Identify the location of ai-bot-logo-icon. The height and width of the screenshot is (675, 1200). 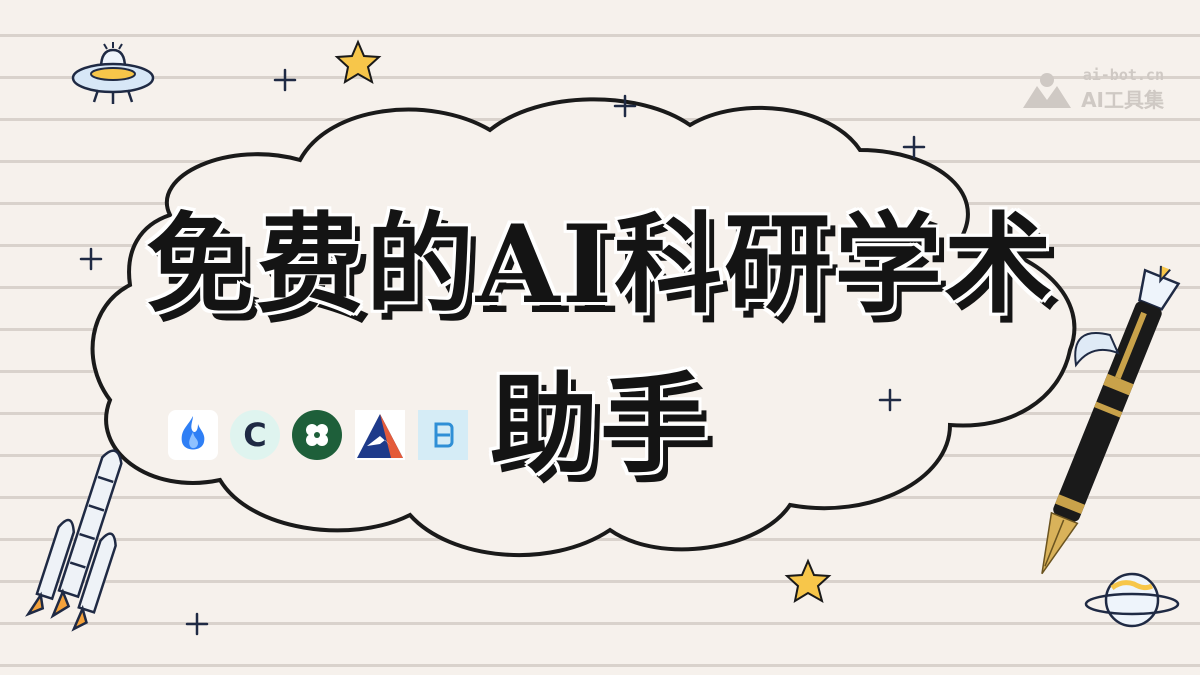
(1047, 90).